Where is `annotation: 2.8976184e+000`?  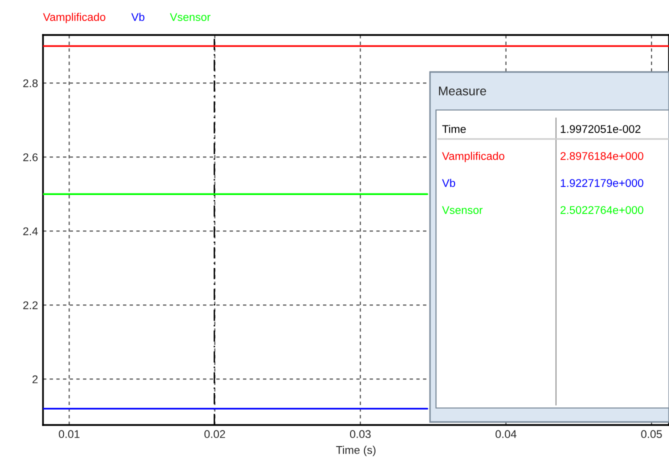 annotation: 2.8976184e+000 is located at coordinates (602, 156).